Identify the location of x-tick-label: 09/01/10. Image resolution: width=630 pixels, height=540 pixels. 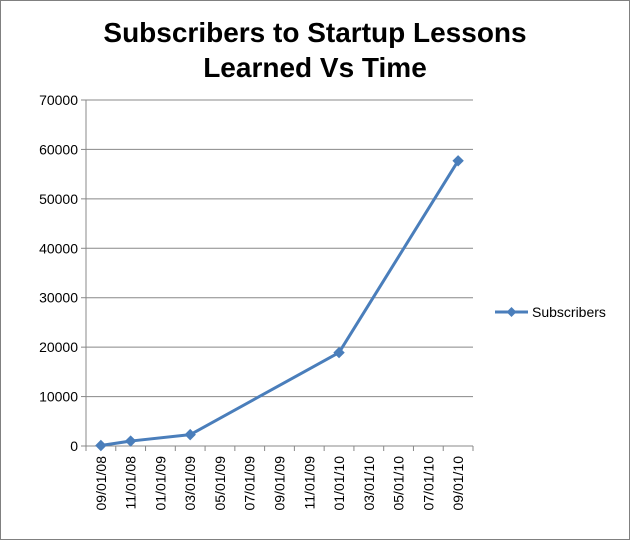
(458, 483).